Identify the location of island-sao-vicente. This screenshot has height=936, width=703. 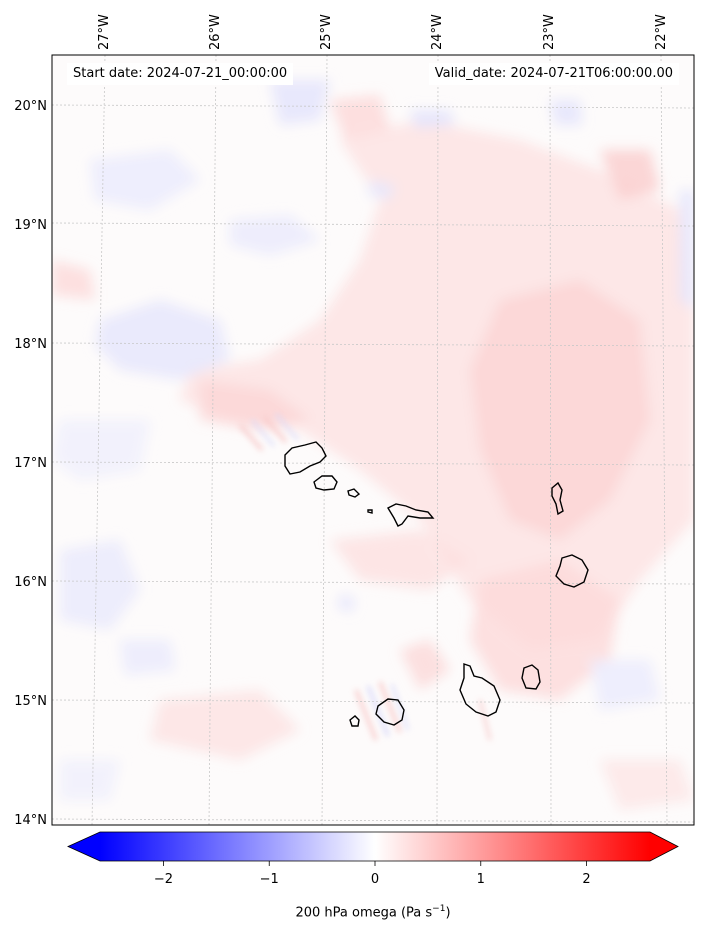
(325, 483).